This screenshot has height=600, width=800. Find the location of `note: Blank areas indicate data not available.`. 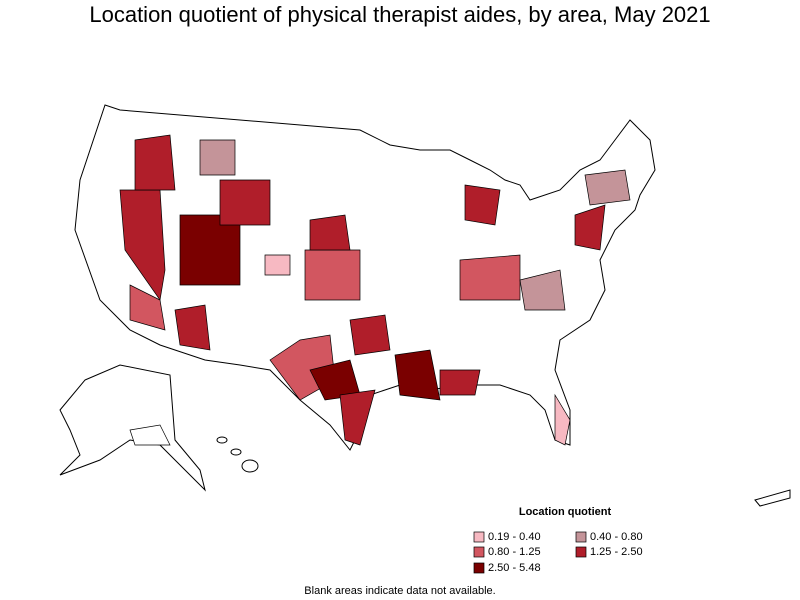

note: Blank areas indicate data not available. is located at coordinates (399, 591).